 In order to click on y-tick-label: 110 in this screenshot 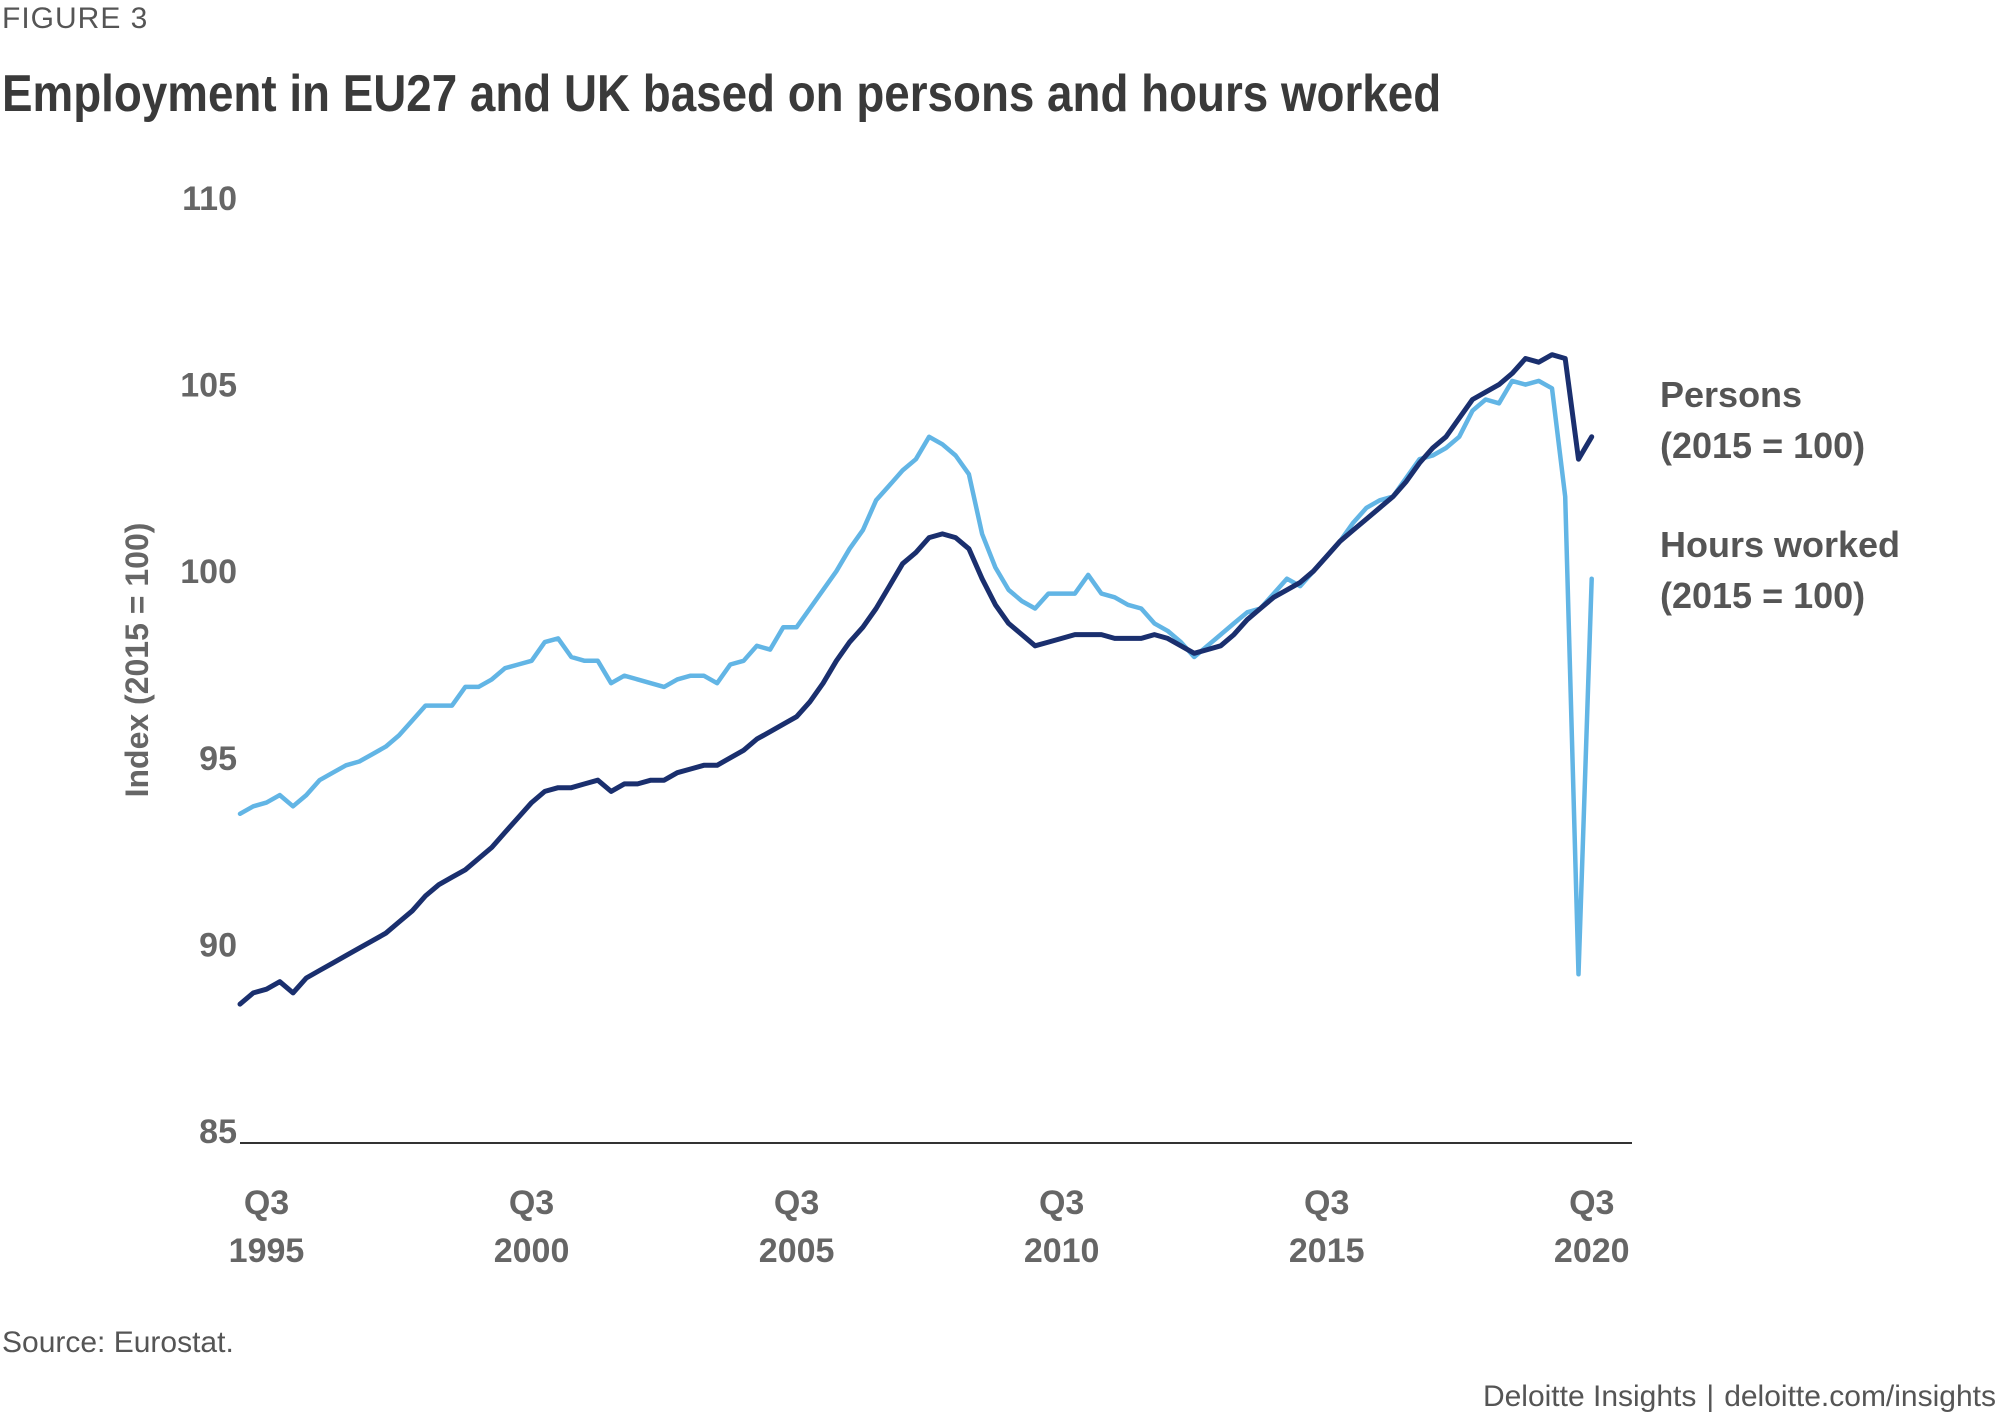, I will do `click(209, 199)`.